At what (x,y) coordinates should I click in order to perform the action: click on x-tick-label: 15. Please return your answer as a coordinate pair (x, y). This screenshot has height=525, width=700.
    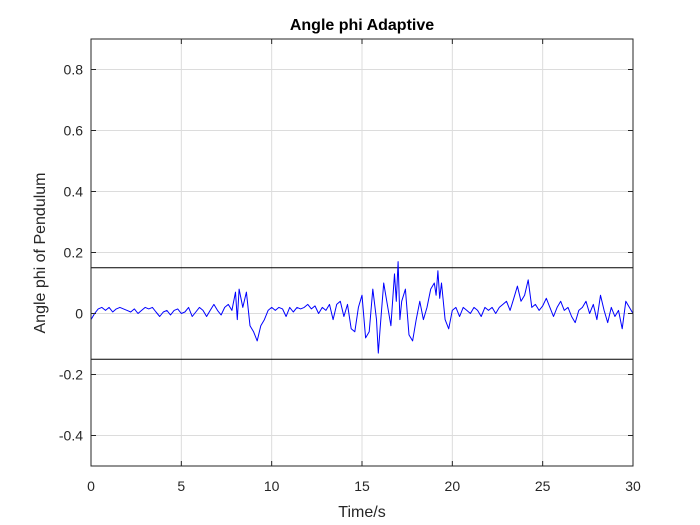
    Looking at the image, I should click on (362, 486).